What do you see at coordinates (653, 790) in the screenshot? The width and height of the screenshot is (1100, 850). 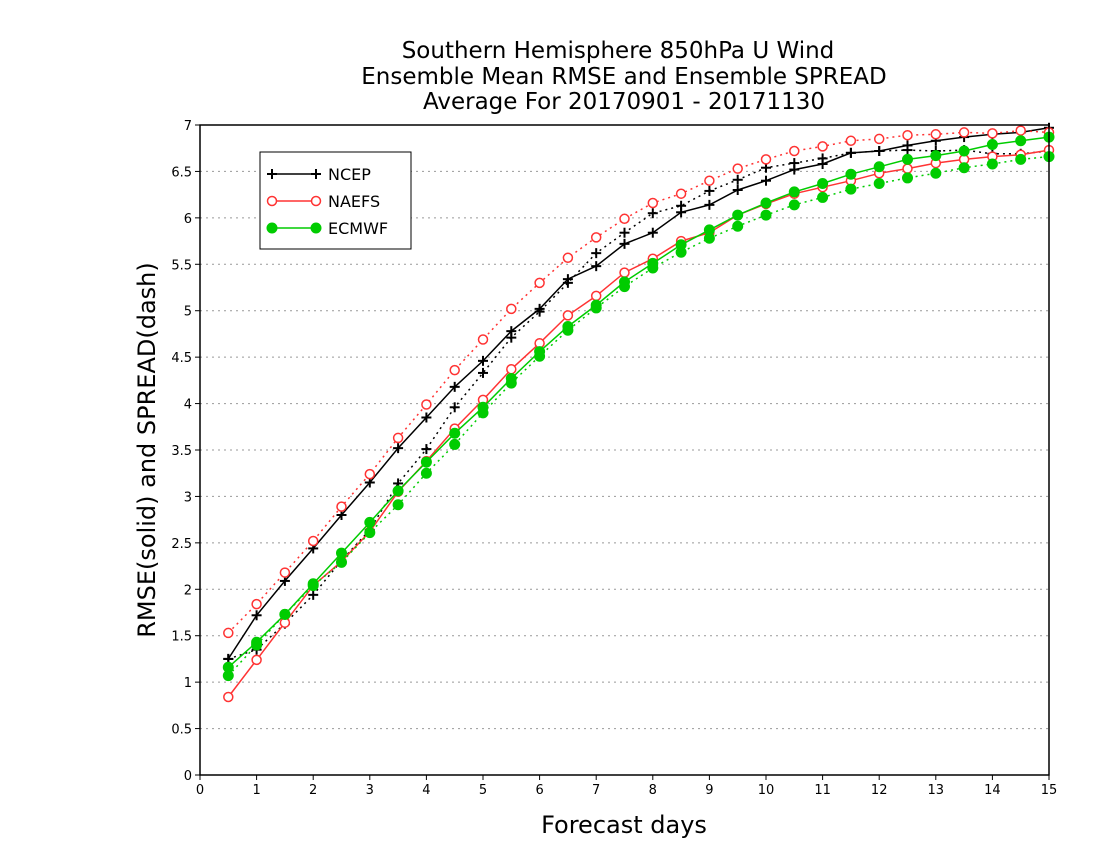 I see `x-tick-label: 8` at bounding box center [653, 790].